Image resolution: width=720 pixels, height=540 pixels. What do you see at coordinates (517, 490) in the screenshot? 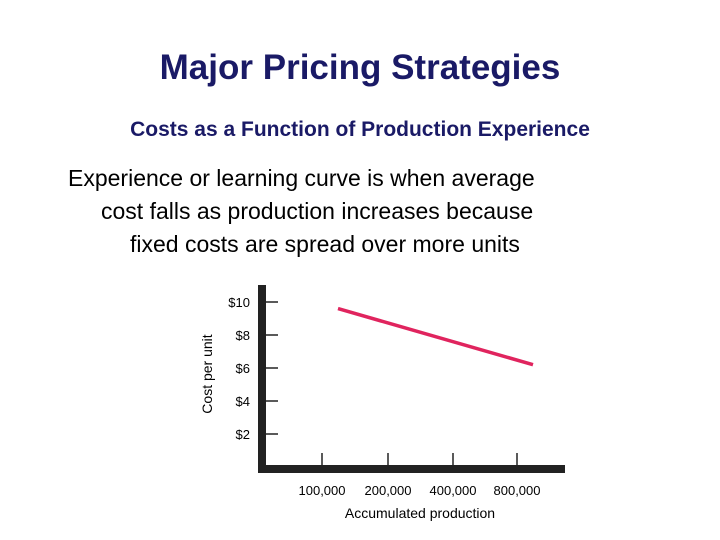
I see `x-tick-label: 800,000` at bounding box center [517, 490].